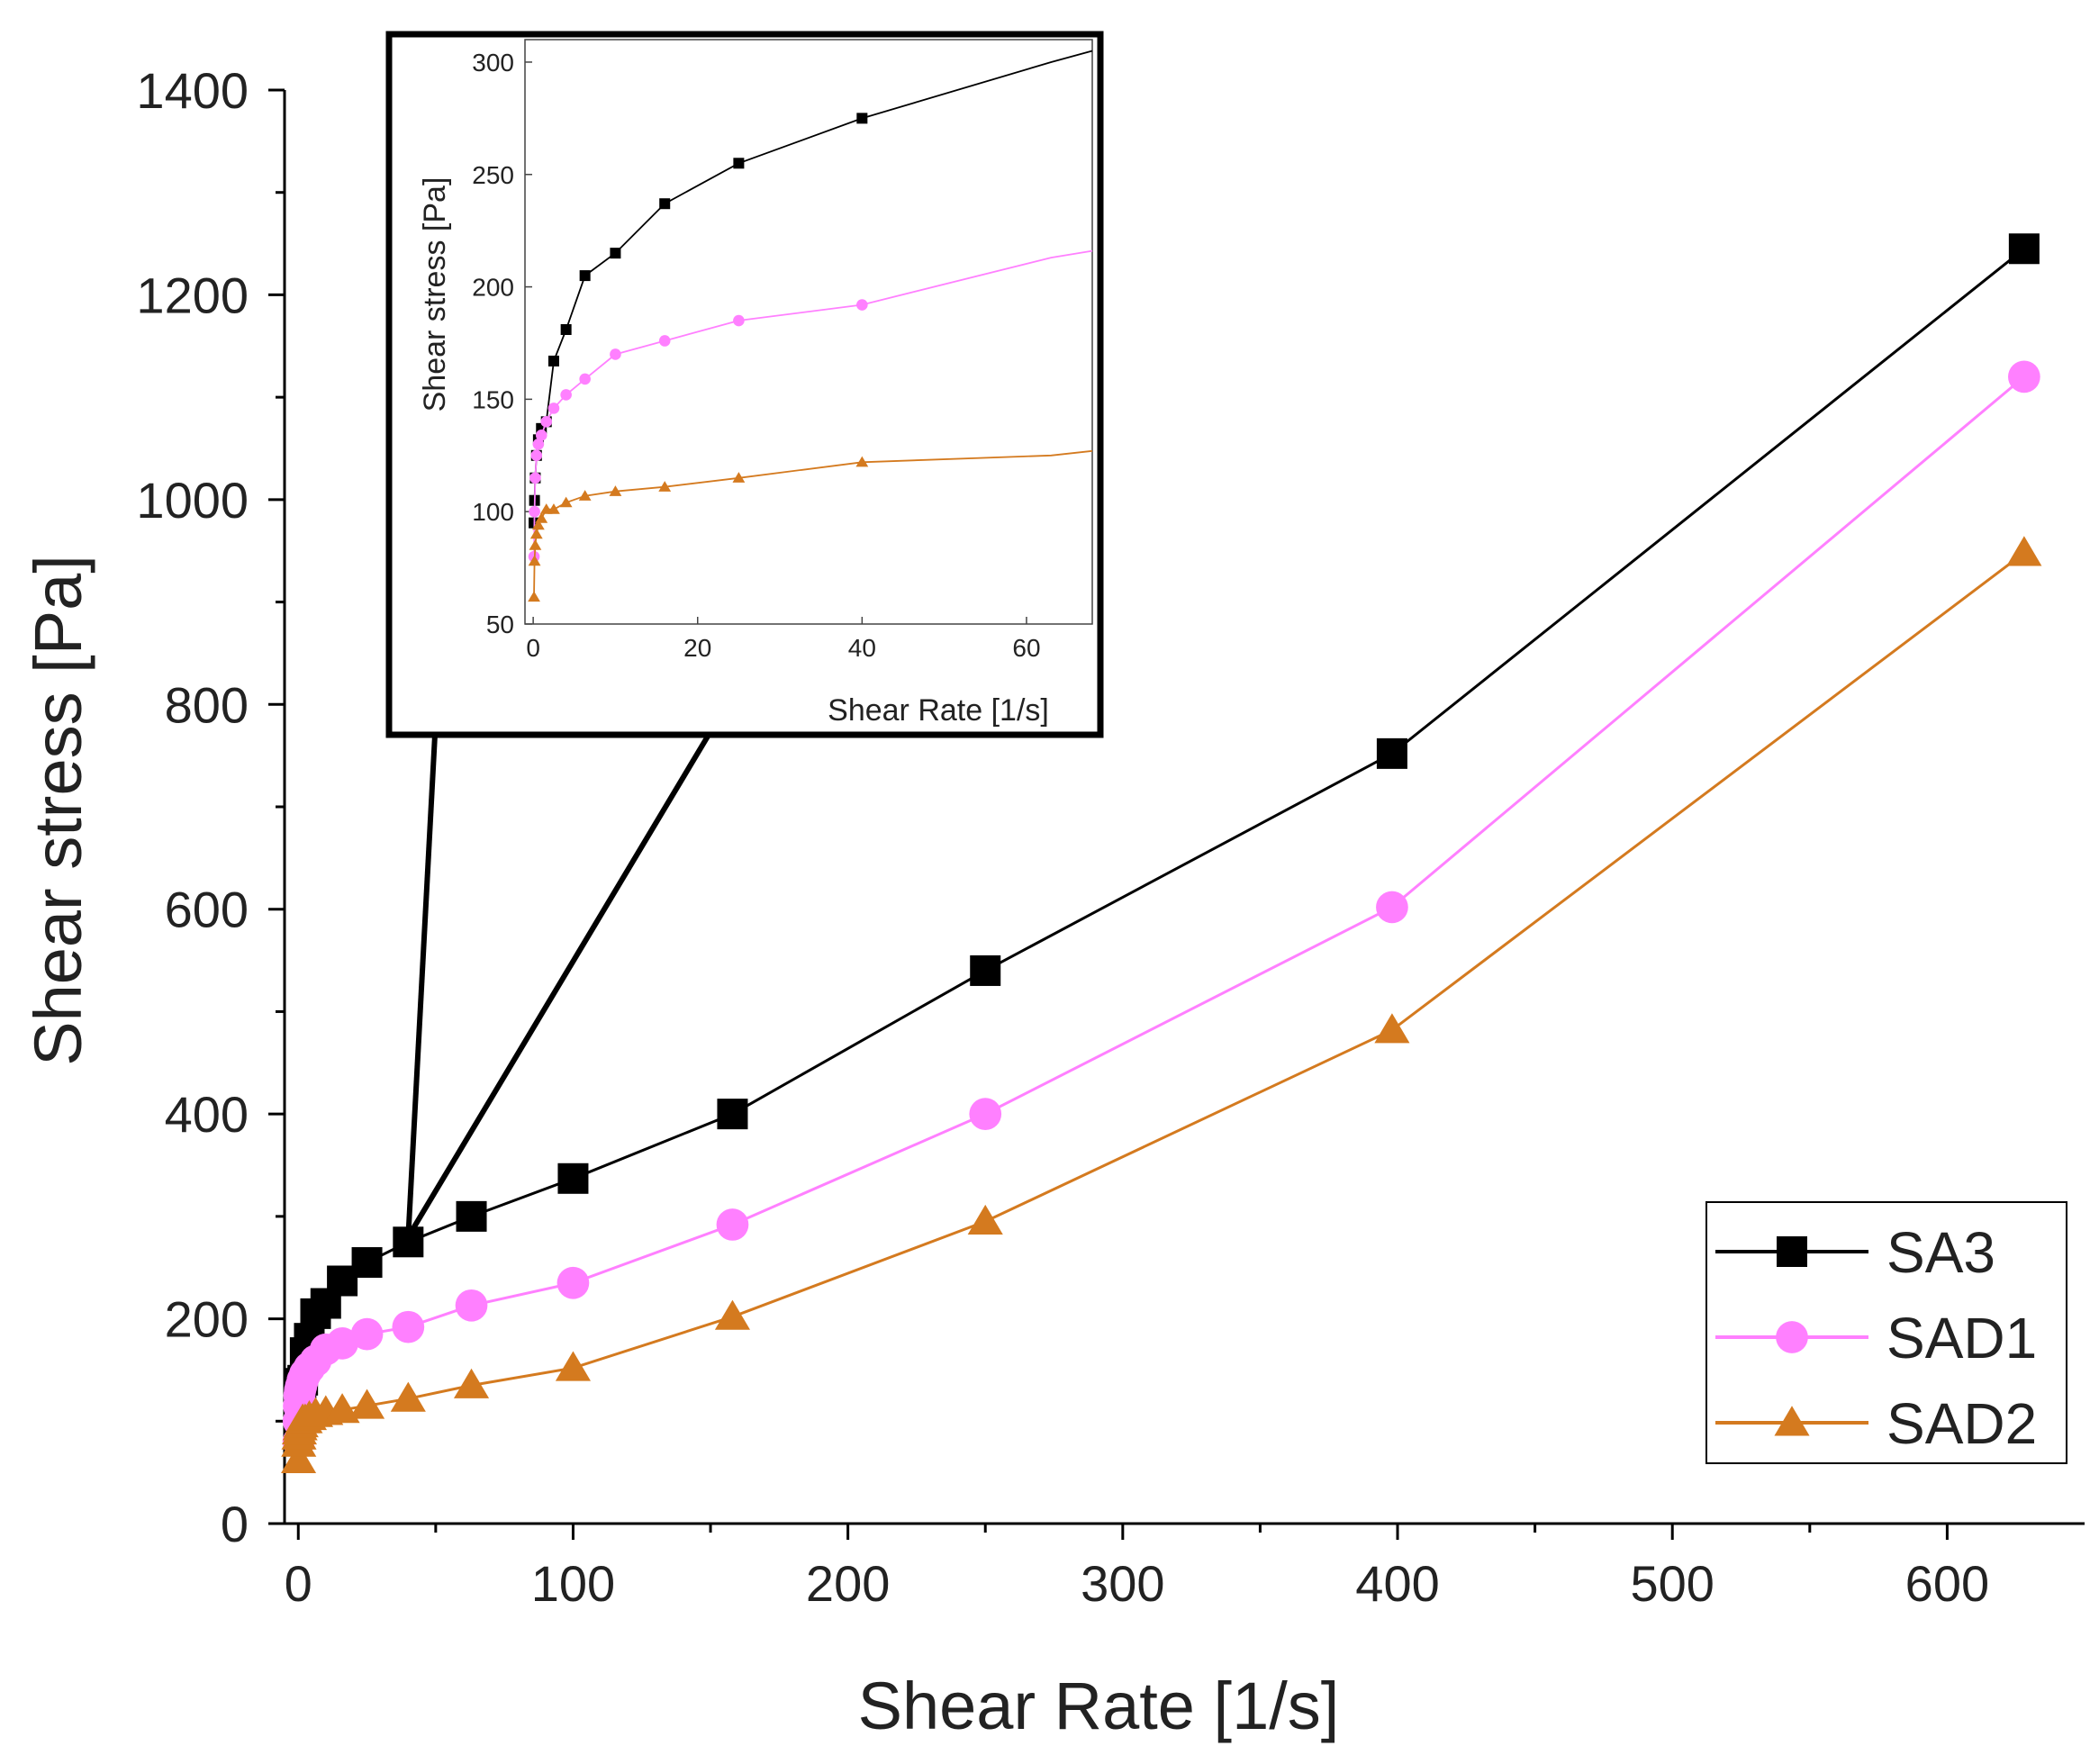  Describe the element at coordinates (697, 648) in the screenshot. I see `inset-x-tick-label: 20` at that location.